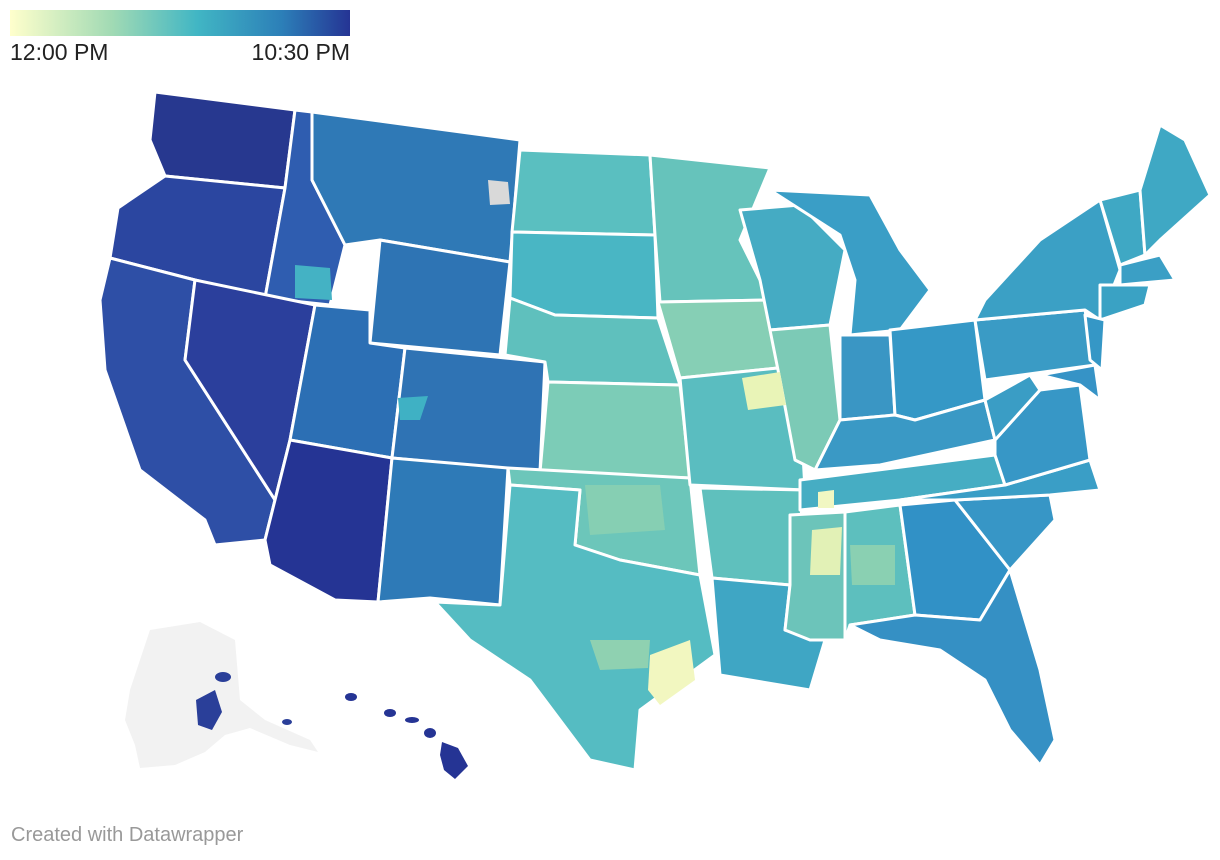 The height and width of the screenshot is (860, 1220). What do you see at coordinates (620, 655) in the screenshot?
I see `county-texas-light` at bounding box center [620, 655].